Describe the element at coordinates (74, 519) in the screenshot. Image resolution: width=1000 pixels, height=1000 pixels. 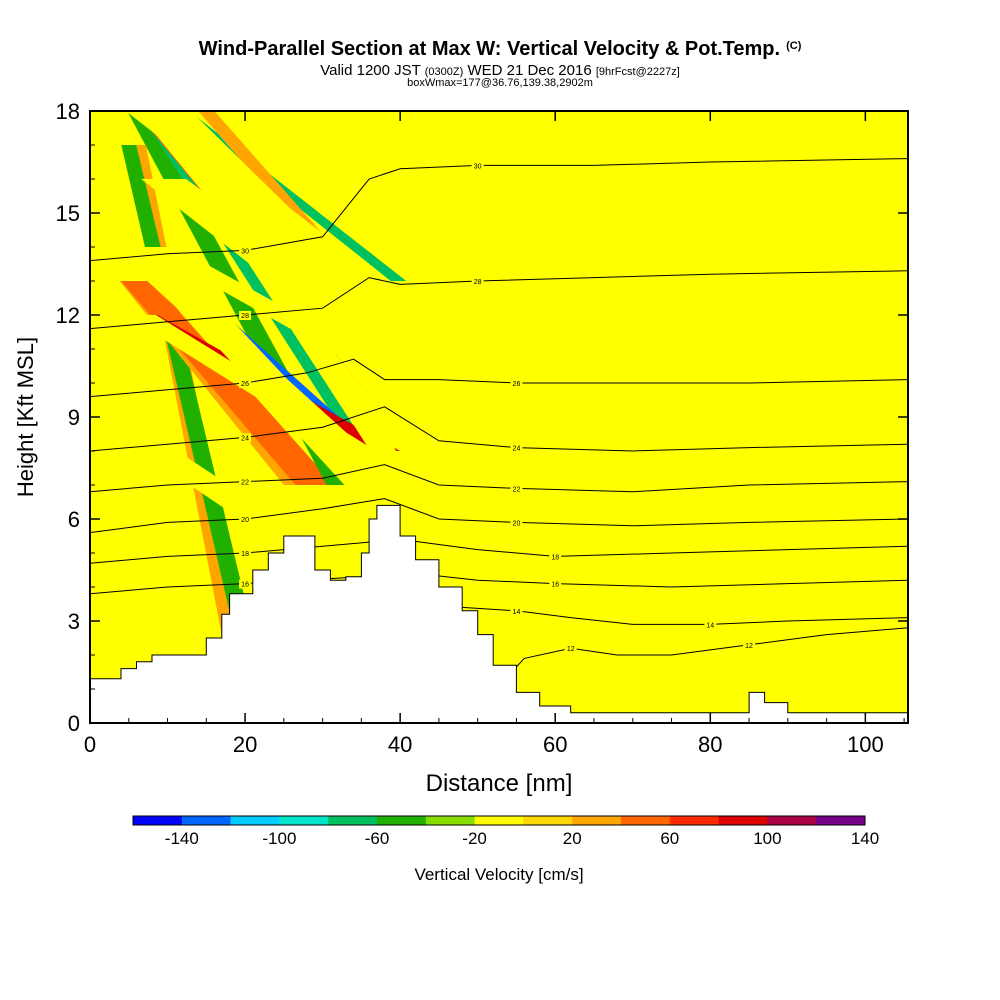
I see `y-tick-label: 6` at that location.